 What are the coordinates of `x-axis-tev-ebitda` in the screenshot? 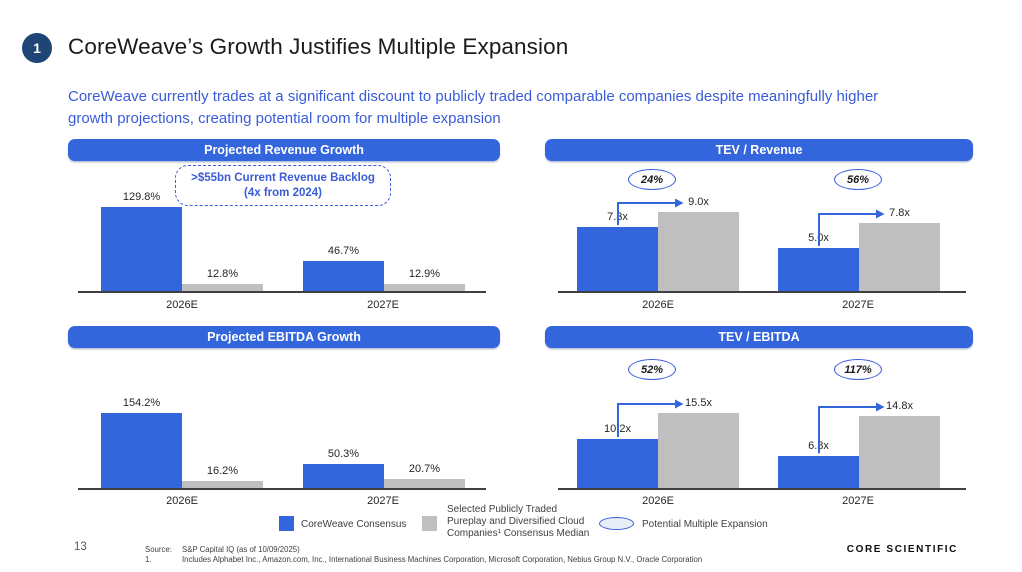 It's located at (762, 489).